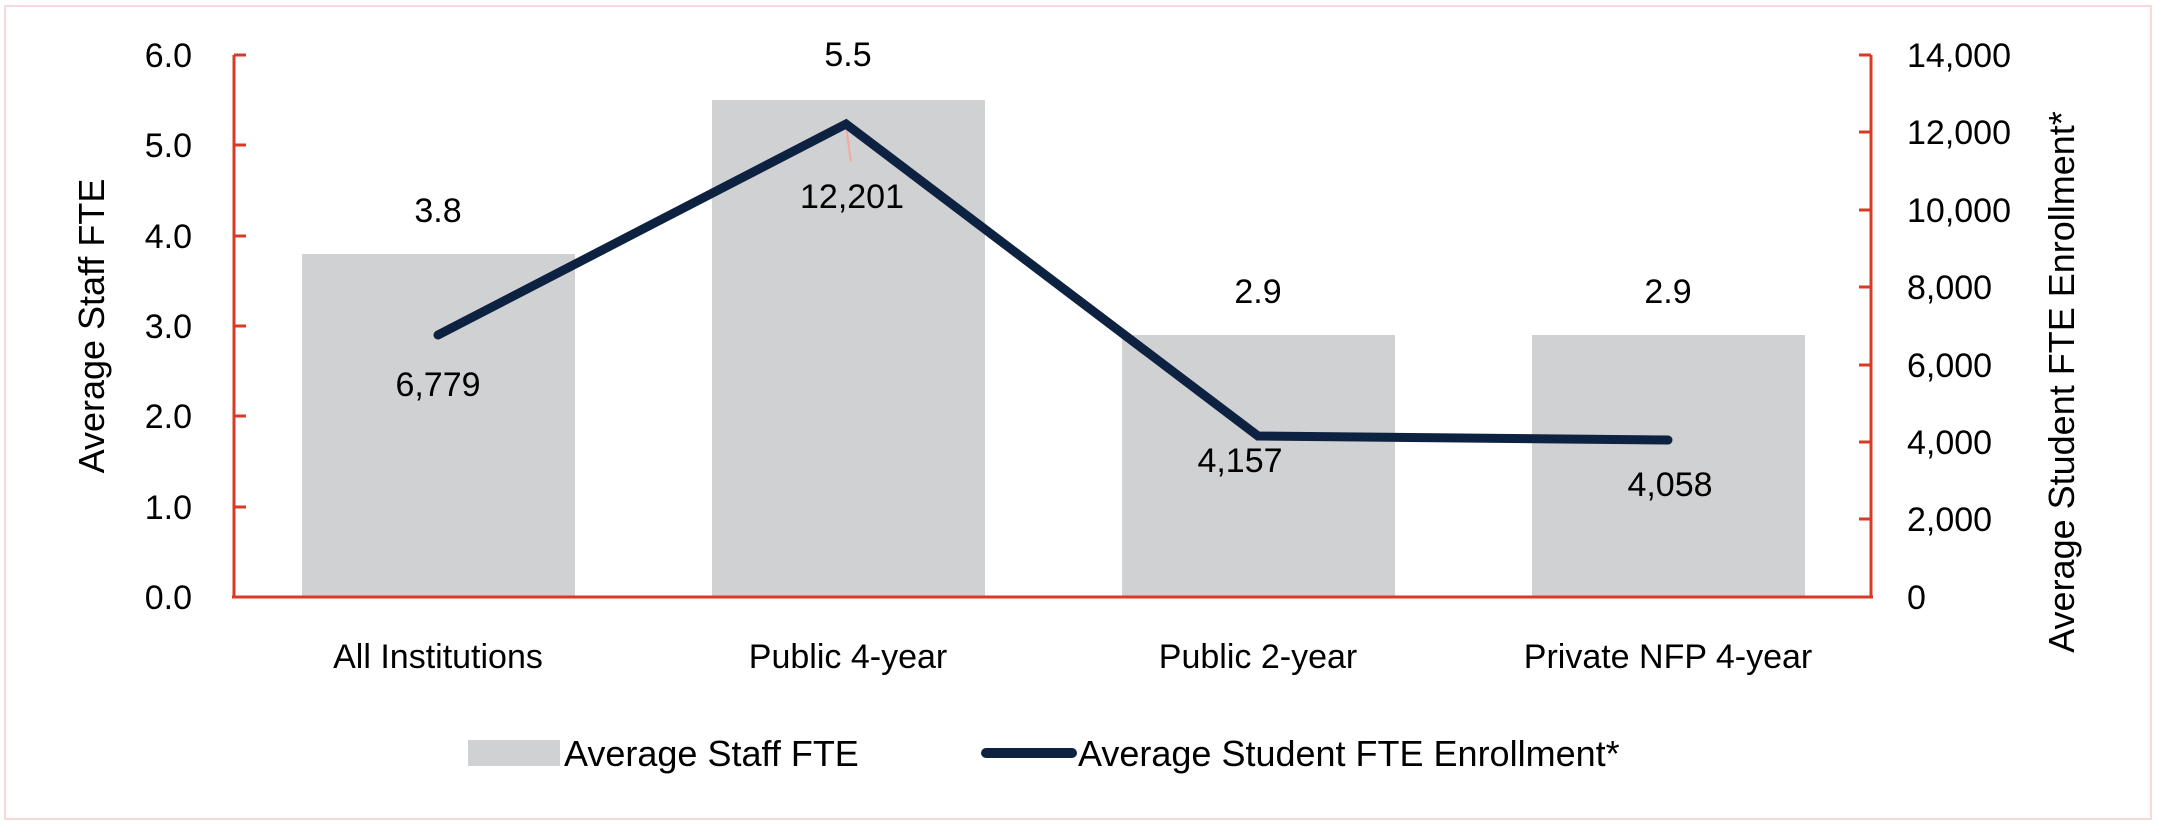  I want to click on right-tick: 8,000, so click(1949, 288).